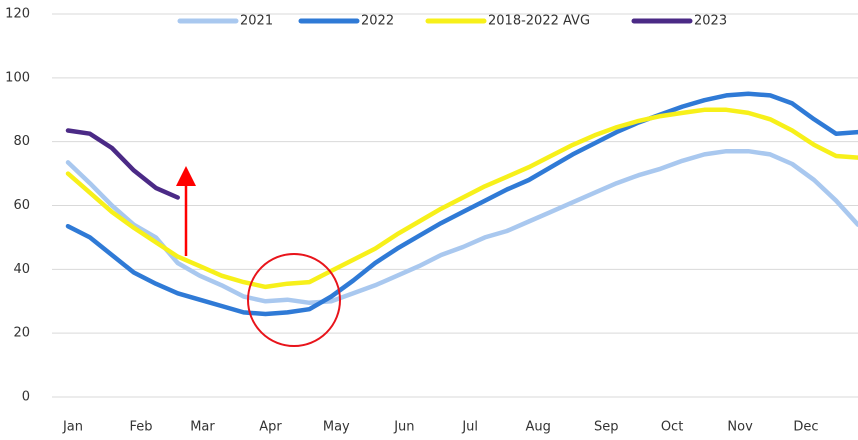 Image resolution: width=858 pixels, height=440 pixels. What do you see at coordinates (606, 427) in the screenshot?
I see `x-tick-label: Sep` at bounding box center [606, 427].